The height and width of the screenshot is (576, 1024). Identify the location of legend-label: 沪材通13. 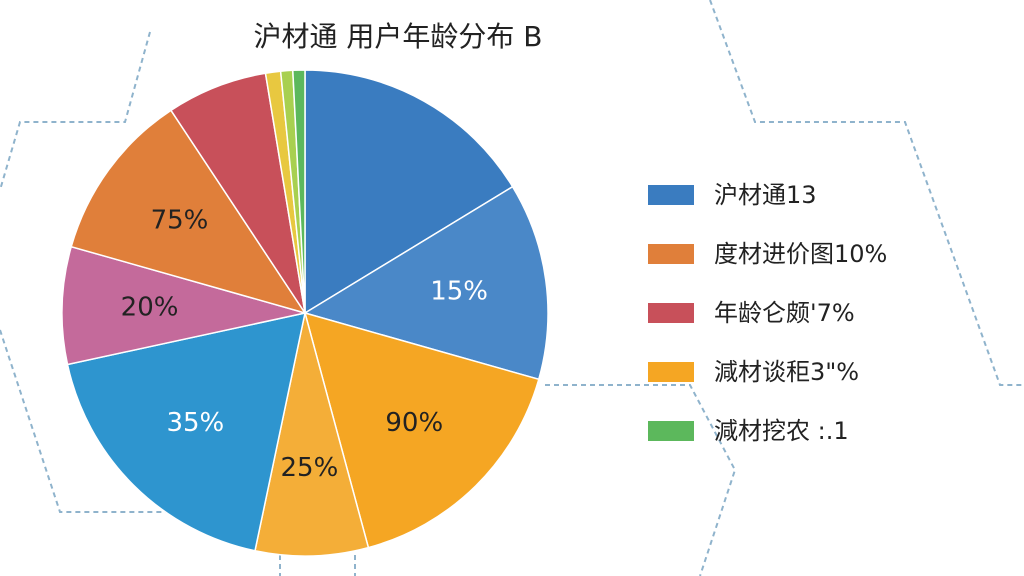
(765, 195).